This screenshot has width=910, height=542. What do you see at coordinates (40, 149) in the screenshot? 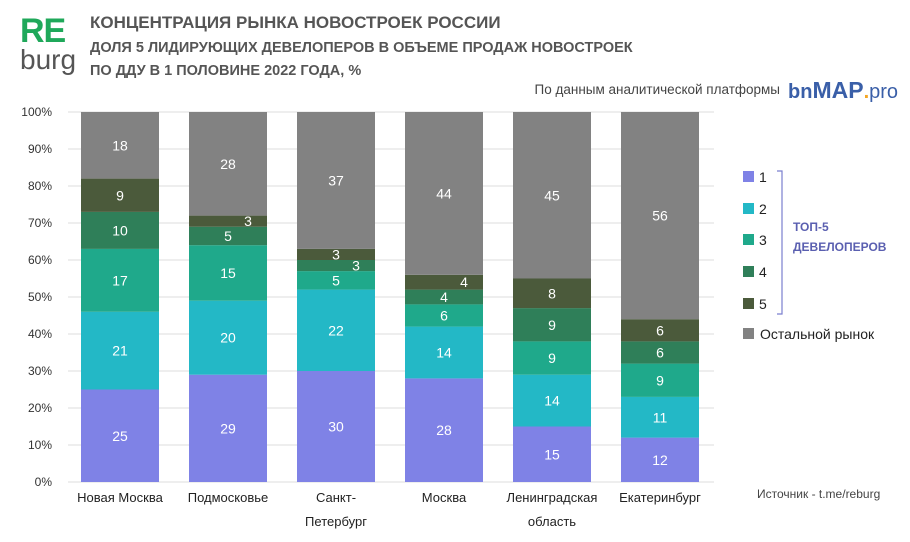
I see `y-tick-label: 90%` at bounding box center [40, 149].